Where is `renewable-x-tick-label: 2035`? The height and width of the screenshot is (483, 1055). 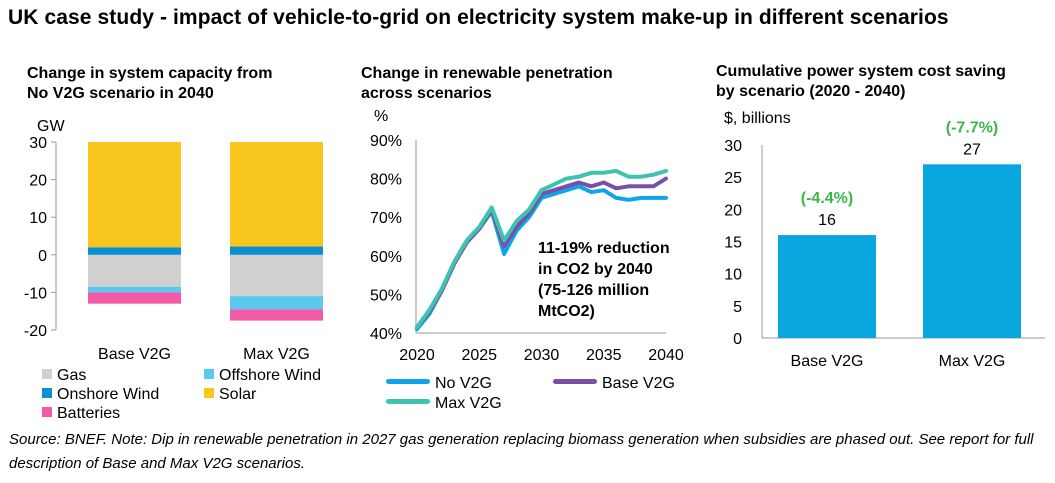
renewable-x-tick-label: 2035 is located at coordinates (604, 355).